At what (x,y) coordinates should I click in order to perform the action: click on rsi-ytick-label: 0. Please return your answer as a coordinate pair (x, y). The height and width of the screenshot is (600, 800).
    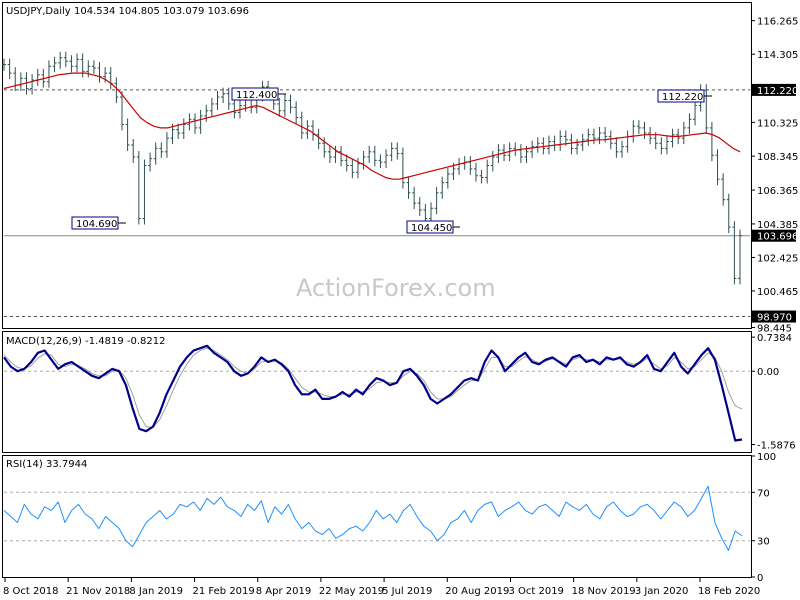
    Looking at the image, I should click on (760, 578).